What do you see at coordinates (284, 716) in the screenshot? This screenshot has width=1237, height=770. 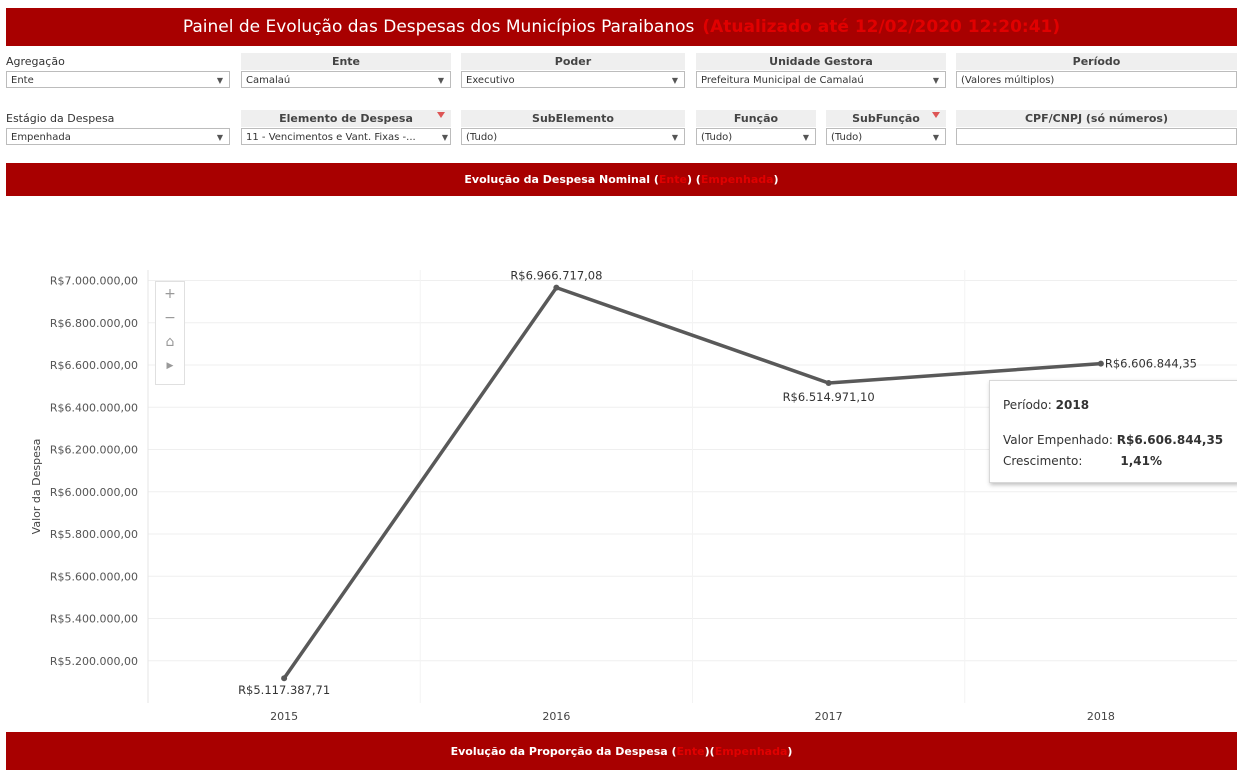 I see `x-tick-label: 2015` at bounding box center [284, 716].